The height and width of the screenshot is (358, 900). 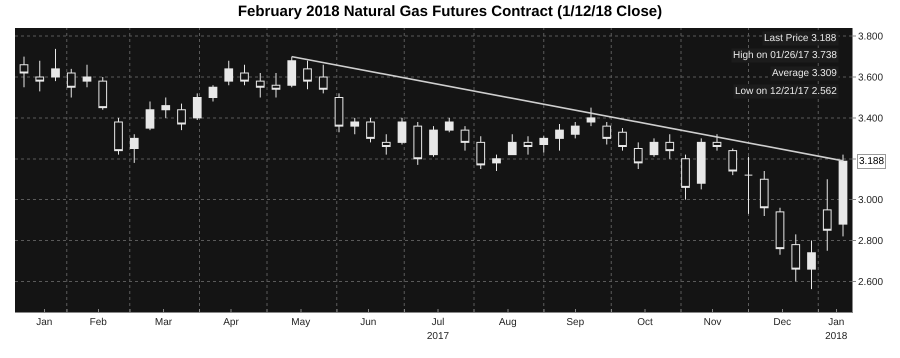 I want to click on annotation: Average 3.309, so click(x=805, y=73).